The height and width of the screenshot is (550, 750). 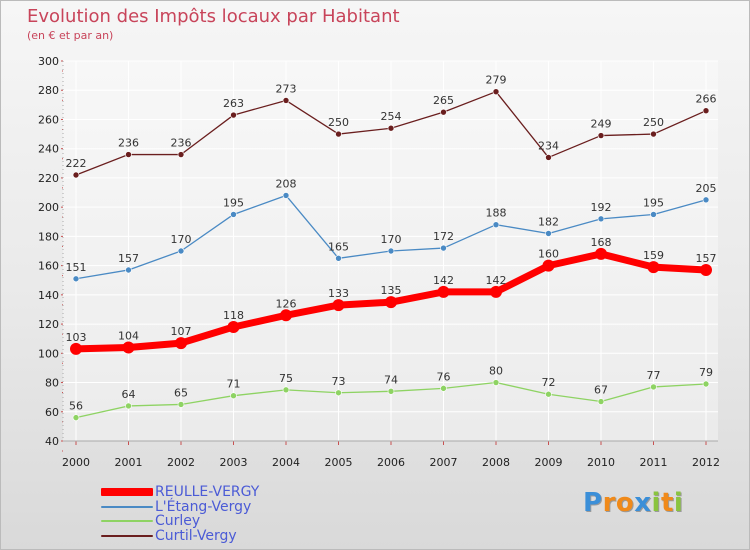 I want to click on data-label: 75, so click(x=286, y=378).